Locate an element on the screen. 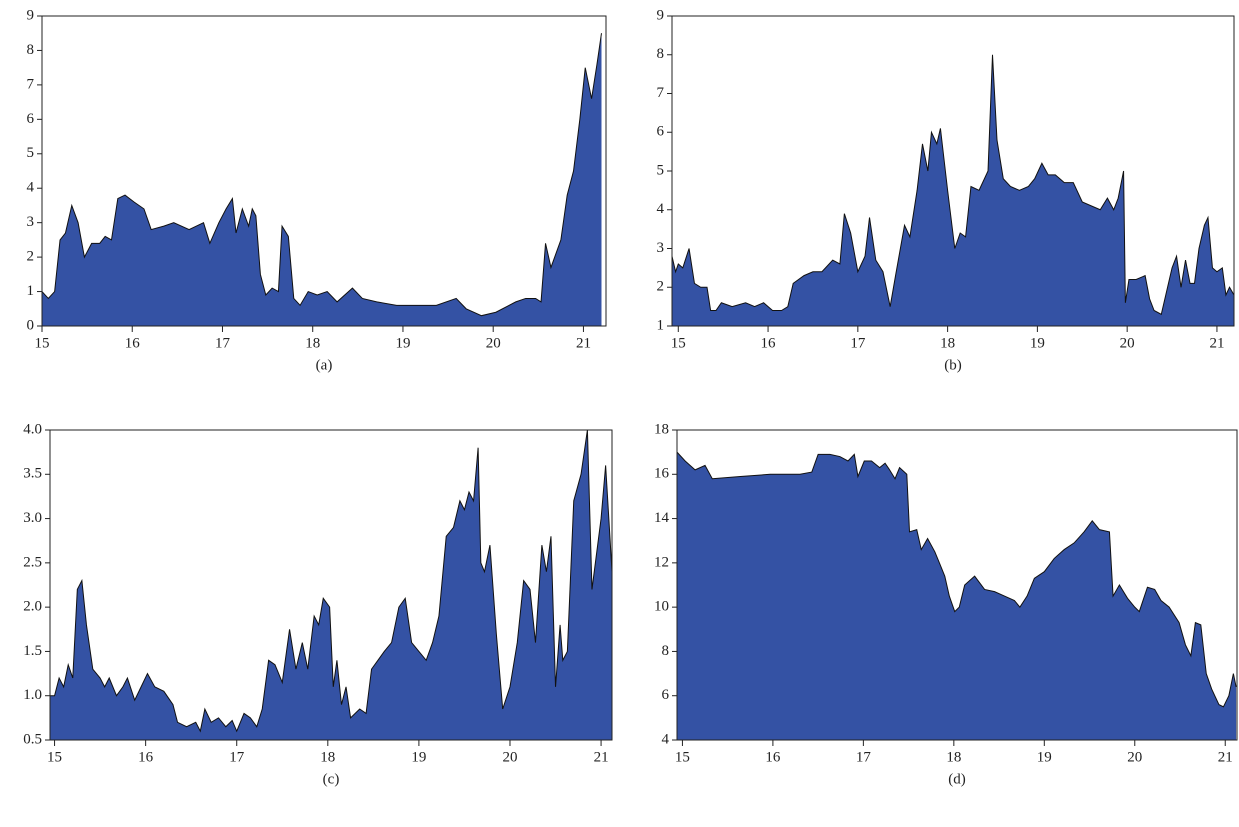  y-tick-label: 1.0 is located at coordinates (32, 695).